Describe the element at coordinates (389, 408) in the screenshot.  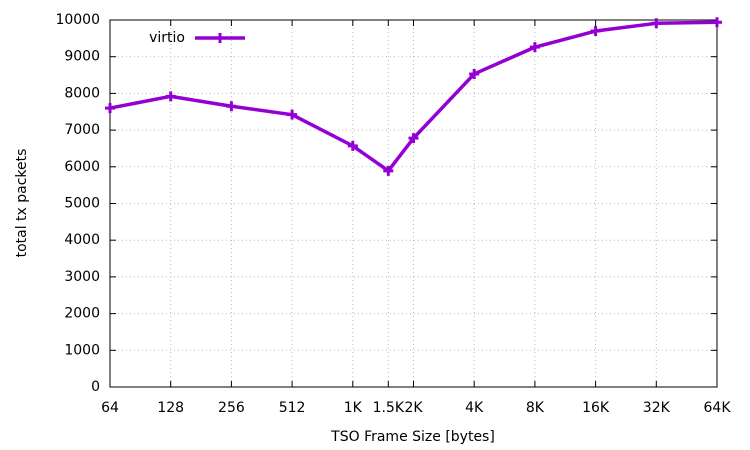
I see `x-tick-label: 1.5K` at that location.